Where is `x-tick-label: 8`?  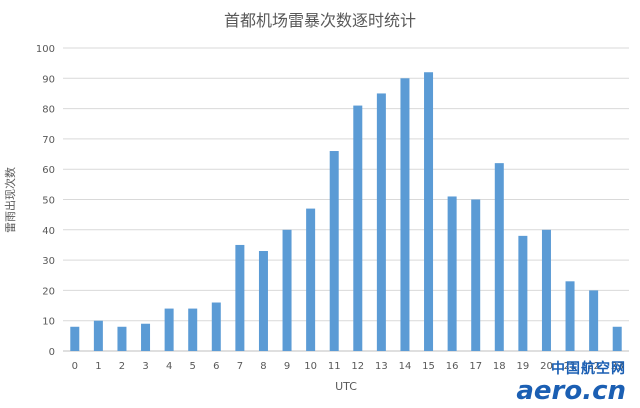 x-tick-label: 8 is located at coordinates (263, 366).